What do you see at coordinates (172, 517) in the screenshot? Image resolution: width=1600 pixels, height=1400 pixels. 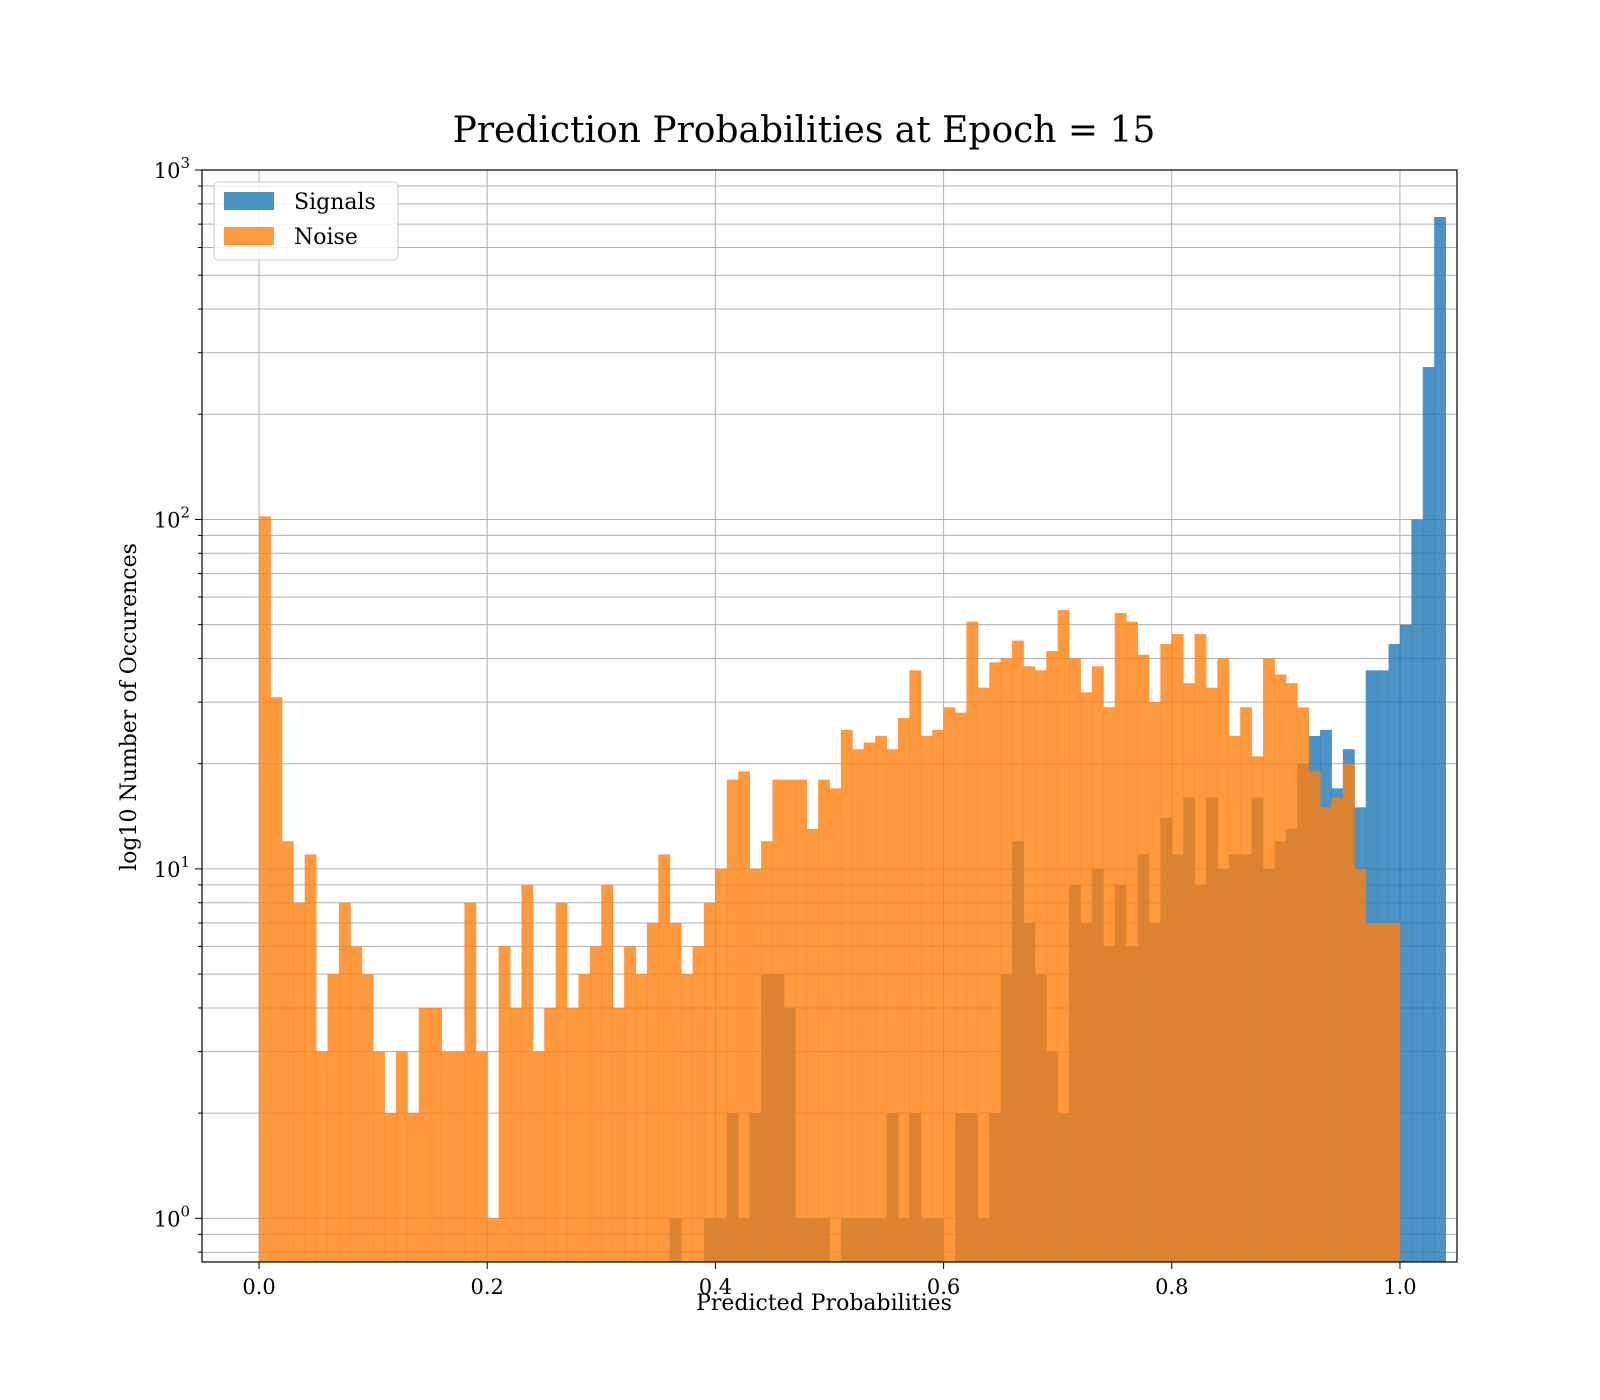 I see `y-tick-label: 10²` at bounding box center [172, 517].